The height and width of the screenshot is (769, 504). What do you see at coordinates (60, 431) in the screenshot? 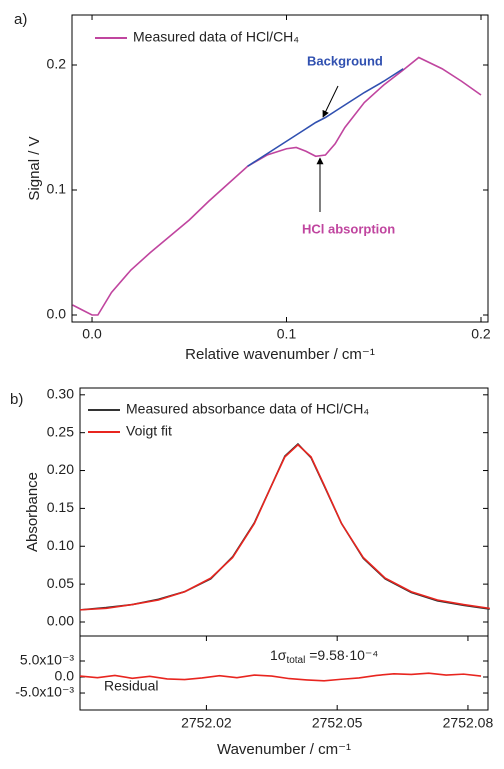
I see `y-tick-label: 0.25` at bounding box center [60, 431].